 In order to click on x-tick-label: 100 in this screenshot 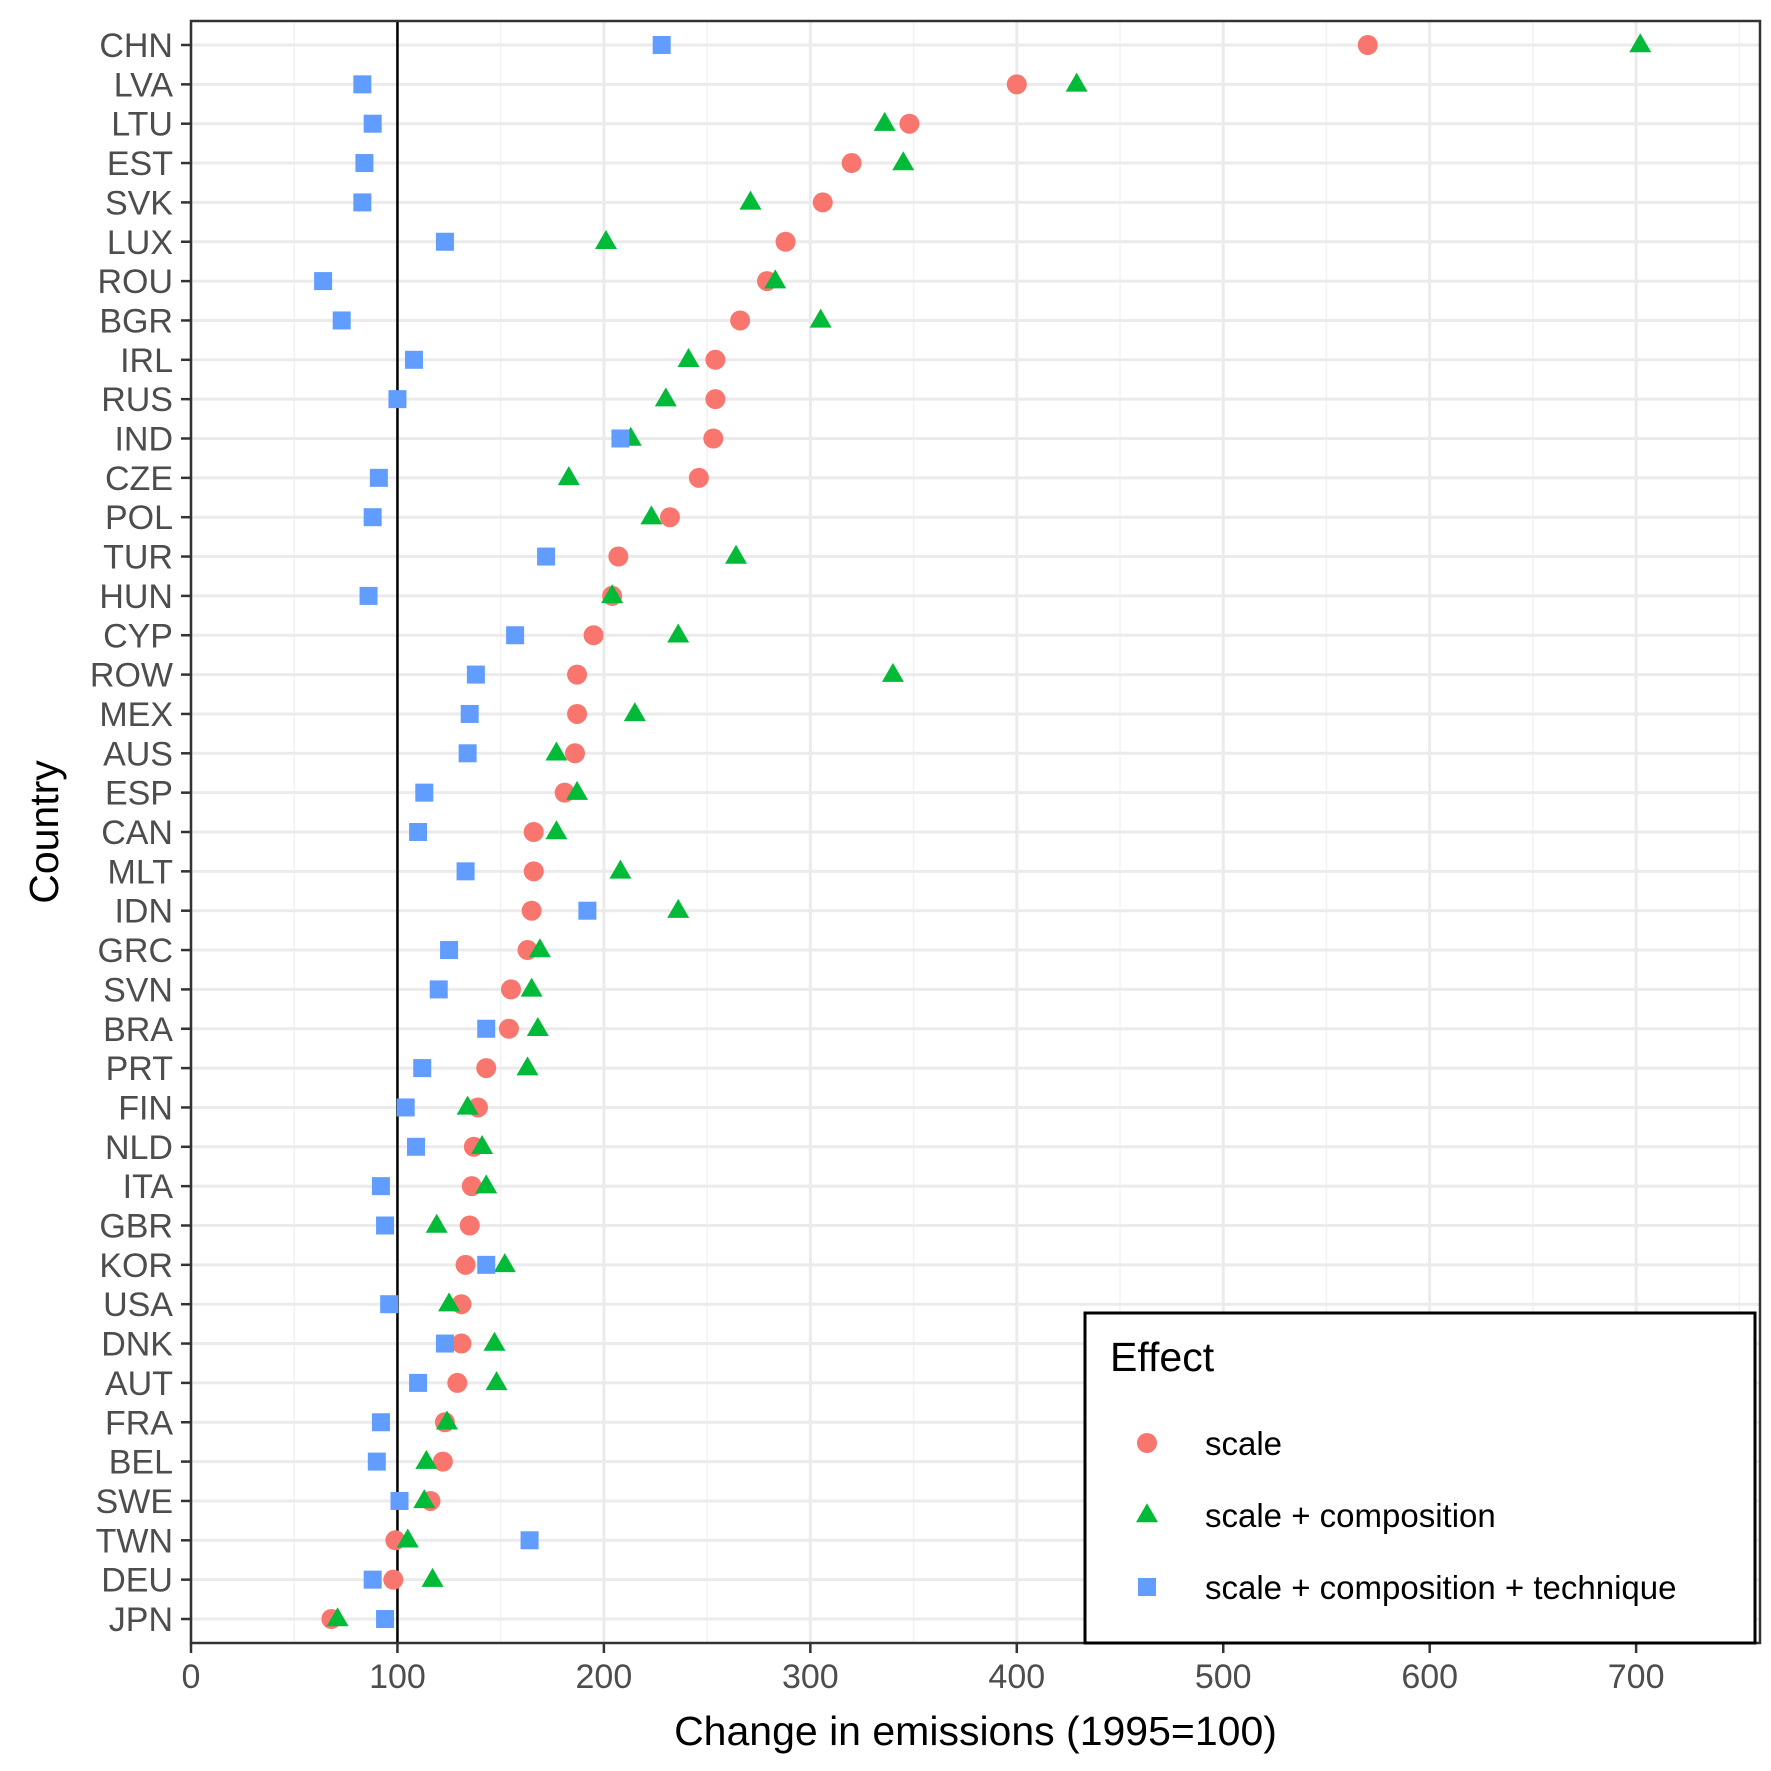, I will do `click(397, 1677)`.